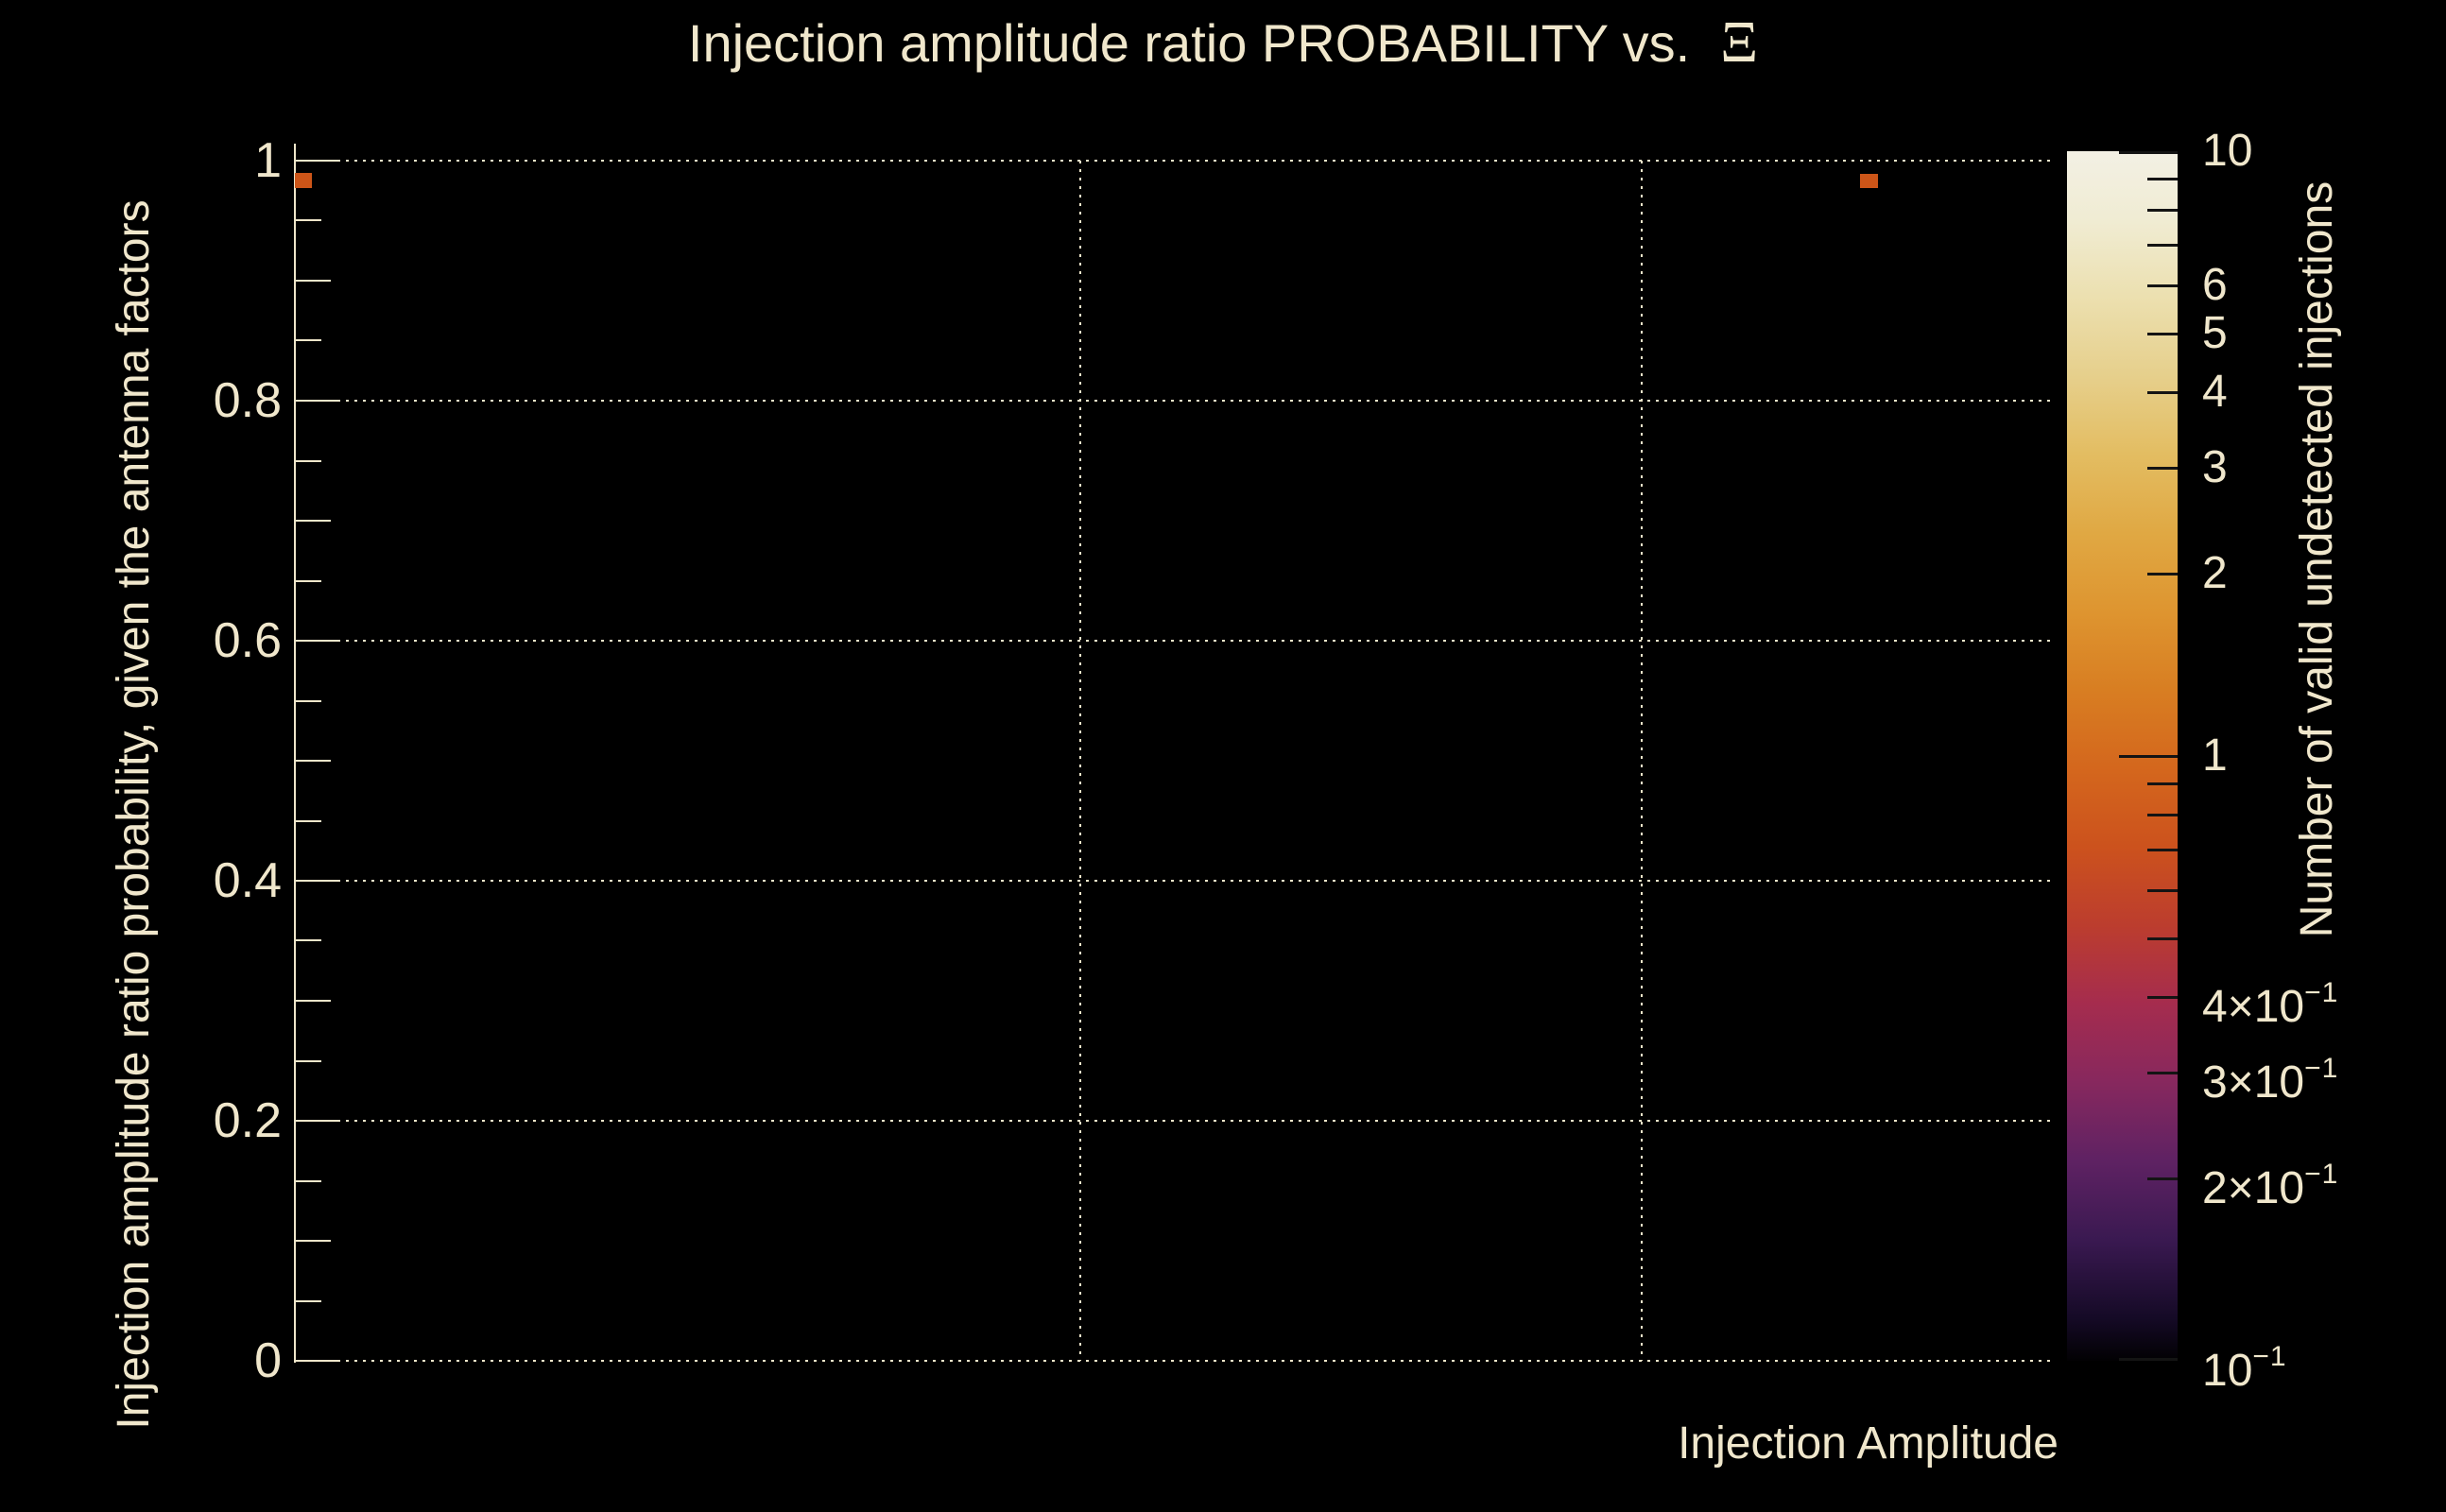 Image resolution: width=2446 pixels, height=1512 pixels. What do you see at coordinates (2317, 559) in the screenshot?
I see `colorbar-title: Number of valid undetected injections` at bounding box center [2317, 559].